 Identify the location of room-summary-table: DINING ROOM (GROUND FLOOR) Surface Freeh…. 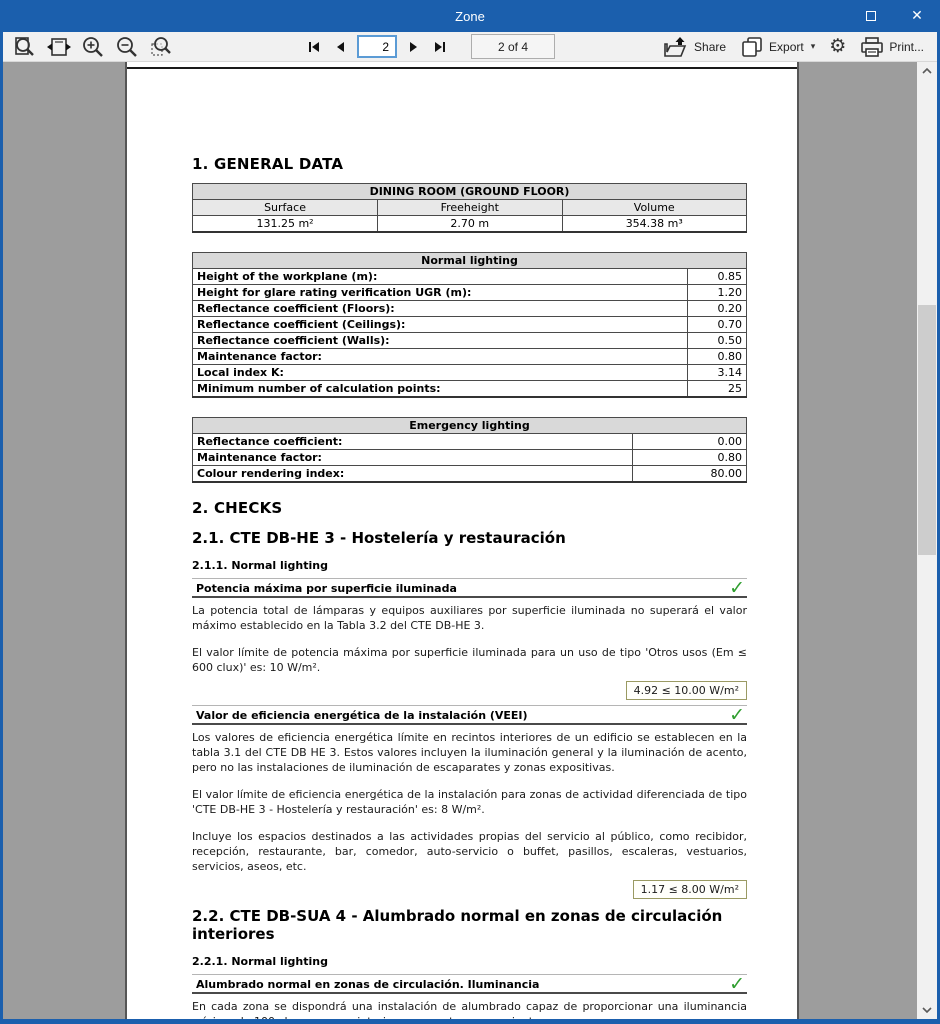
(469, 208).